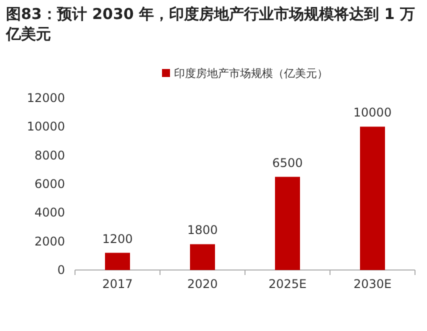 This screenshot has height=331, width=427. What do you see at coordinates (49, 213) in the screenshot?
I see `y-tick-label: 4000` at bounding box center [49, 213].